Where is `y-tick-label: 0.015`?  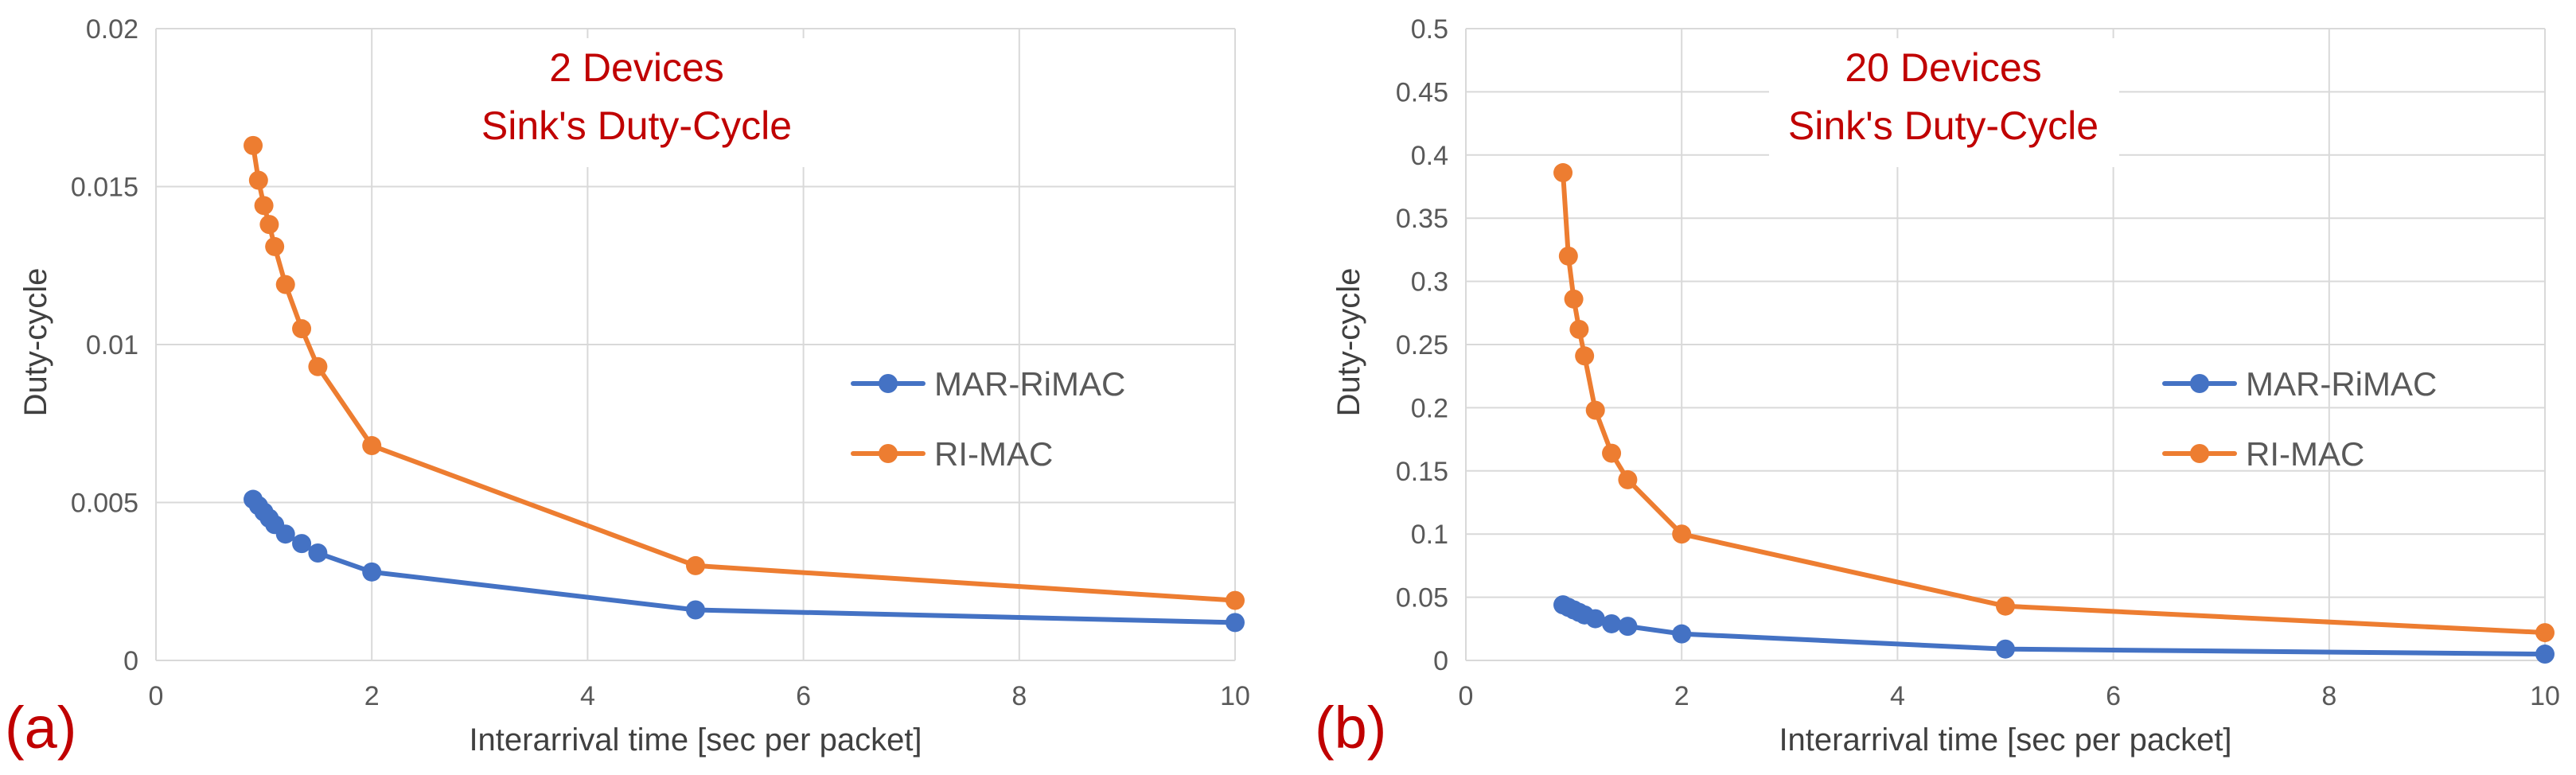
y-tick-label: 0.015 is located at coordinates (104, 188).